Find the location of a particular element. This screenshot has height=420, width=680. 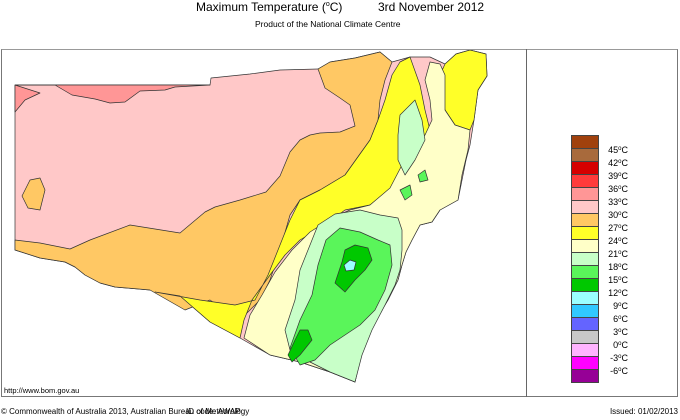

map-subtitle: Product of the National Climate Centre is located at coordinates (328, 24).